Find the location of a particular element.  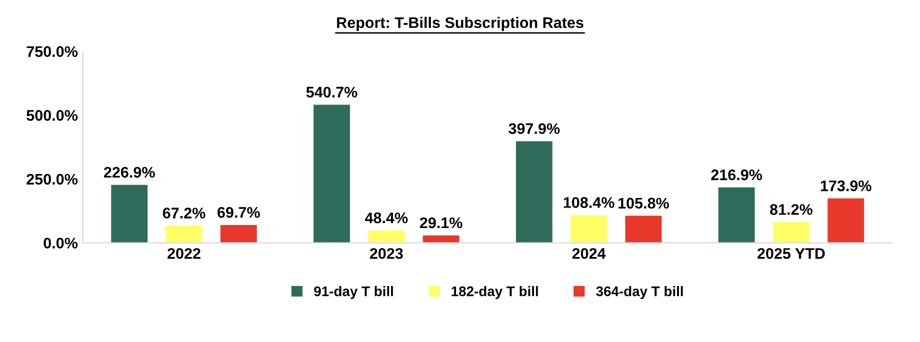

data-label: 226.9% is located at coordinates (129, 172).